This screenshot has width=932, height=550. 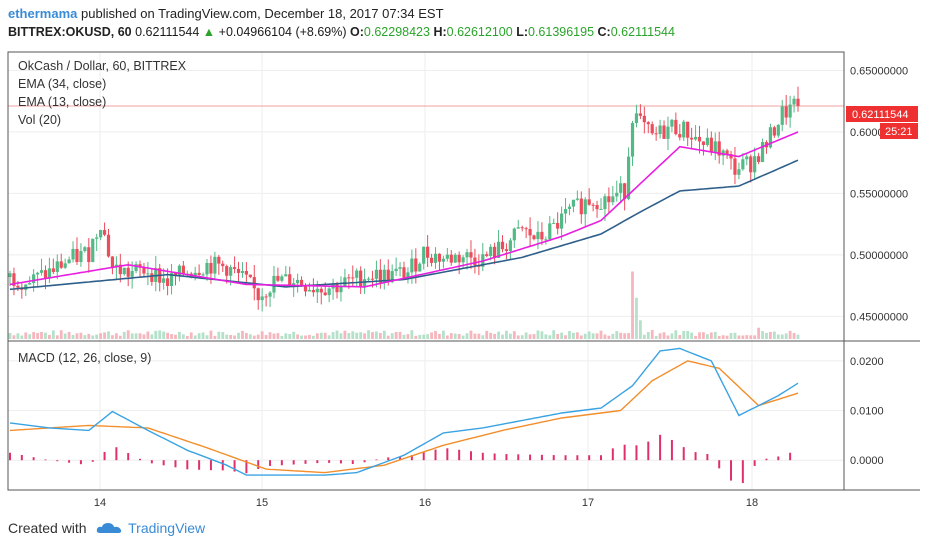 I want to click on x-tick-label: 17, so click(x=588, y=503).